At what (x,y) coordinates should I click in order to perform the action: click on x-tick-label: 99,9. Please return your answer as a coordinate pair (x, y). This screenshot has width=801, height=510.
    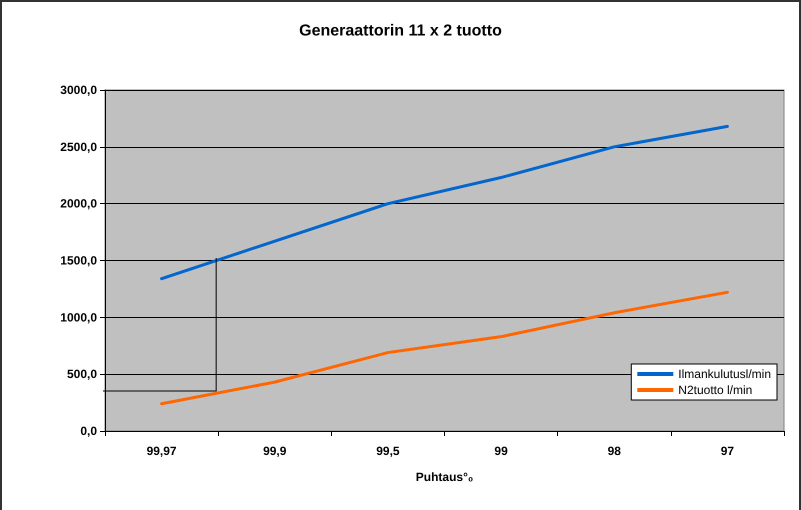
    Looking at the image, I should click on (275, 451).